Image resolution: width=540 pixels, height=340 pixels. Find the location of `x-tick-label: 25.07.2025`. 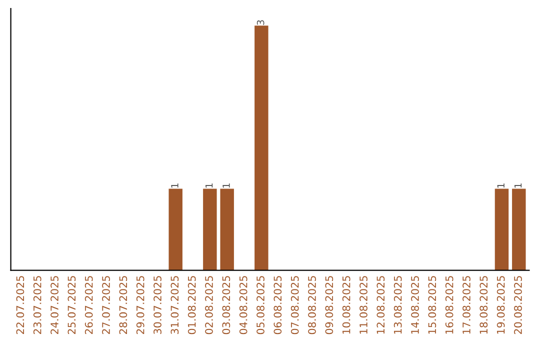

x-tick-label: 25.07.2025 is located at coordinates (72, 305).